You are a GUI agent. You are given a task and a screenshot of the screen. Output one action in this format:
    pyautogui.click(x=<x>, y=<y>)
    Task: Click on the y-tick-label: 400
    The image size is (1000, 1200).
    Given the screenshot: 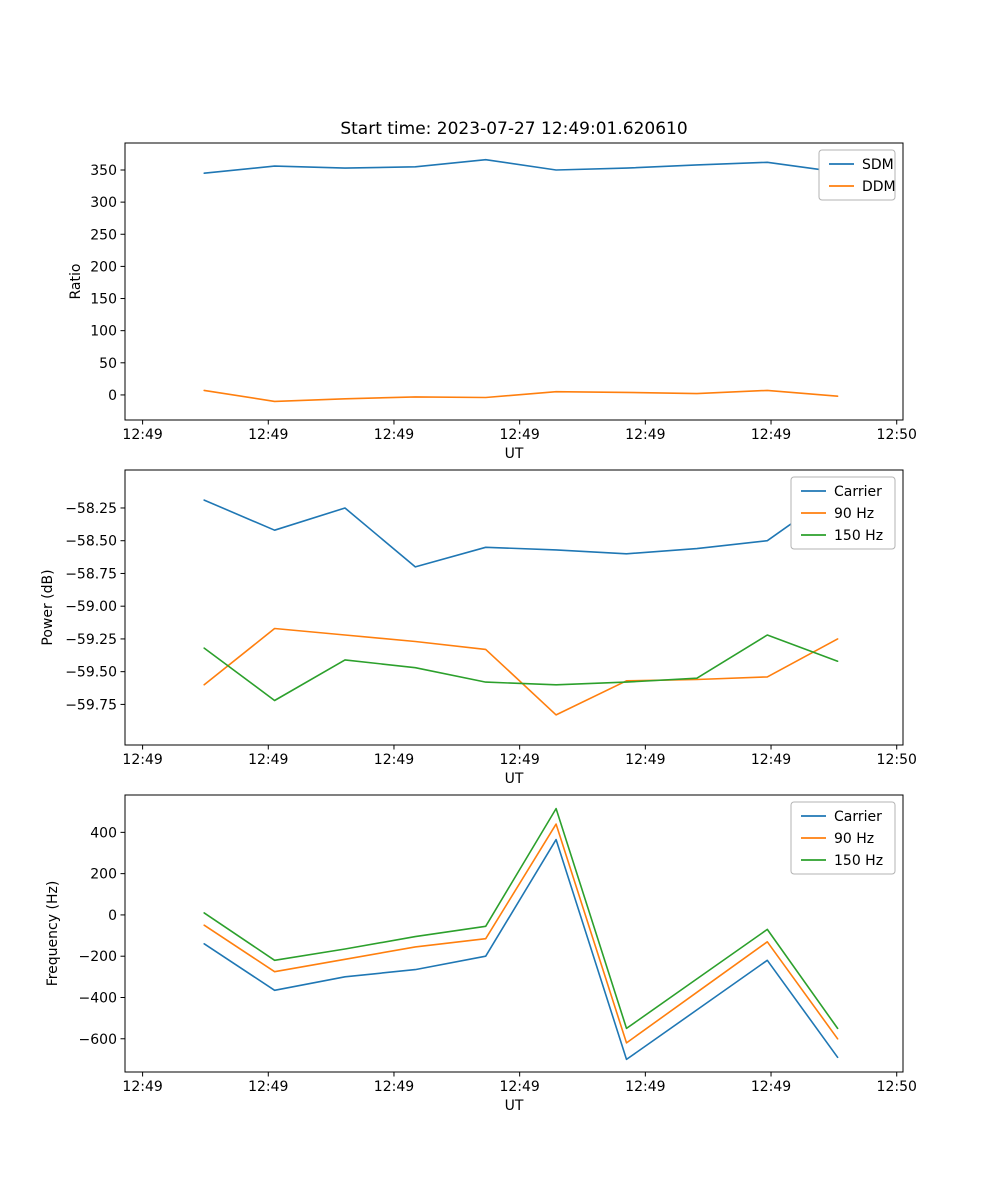 What is the action you would take?
    pyautogui.click(x=103, y=833)
    